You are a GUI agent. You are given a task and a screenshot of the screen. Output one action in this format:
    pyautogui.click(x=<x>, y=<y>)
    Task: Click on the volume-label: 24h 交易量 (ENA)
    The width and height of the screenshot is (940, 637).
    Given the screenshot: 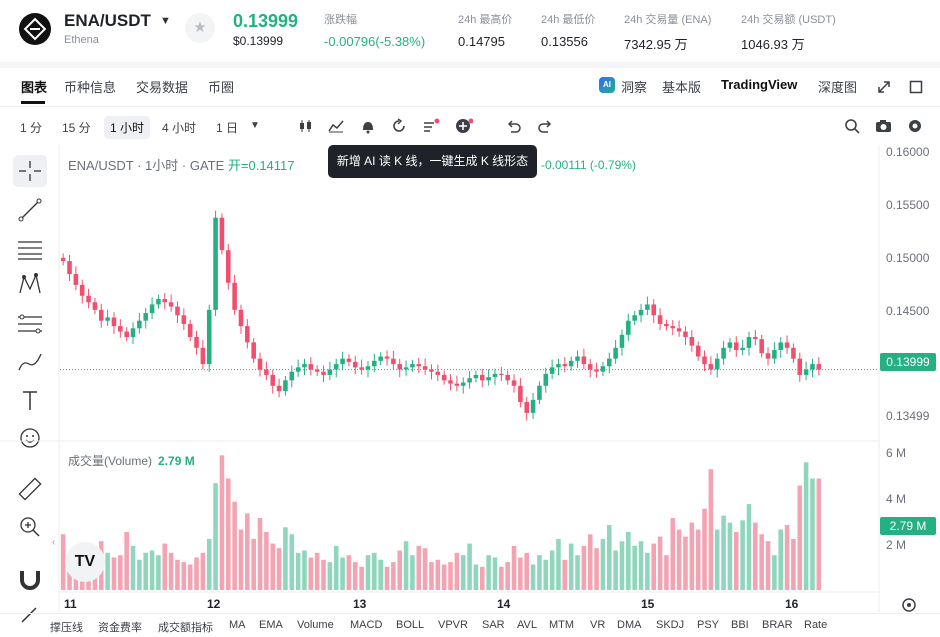 What is the action you would take?
    pyautogui.click(x=668, y=20)
    